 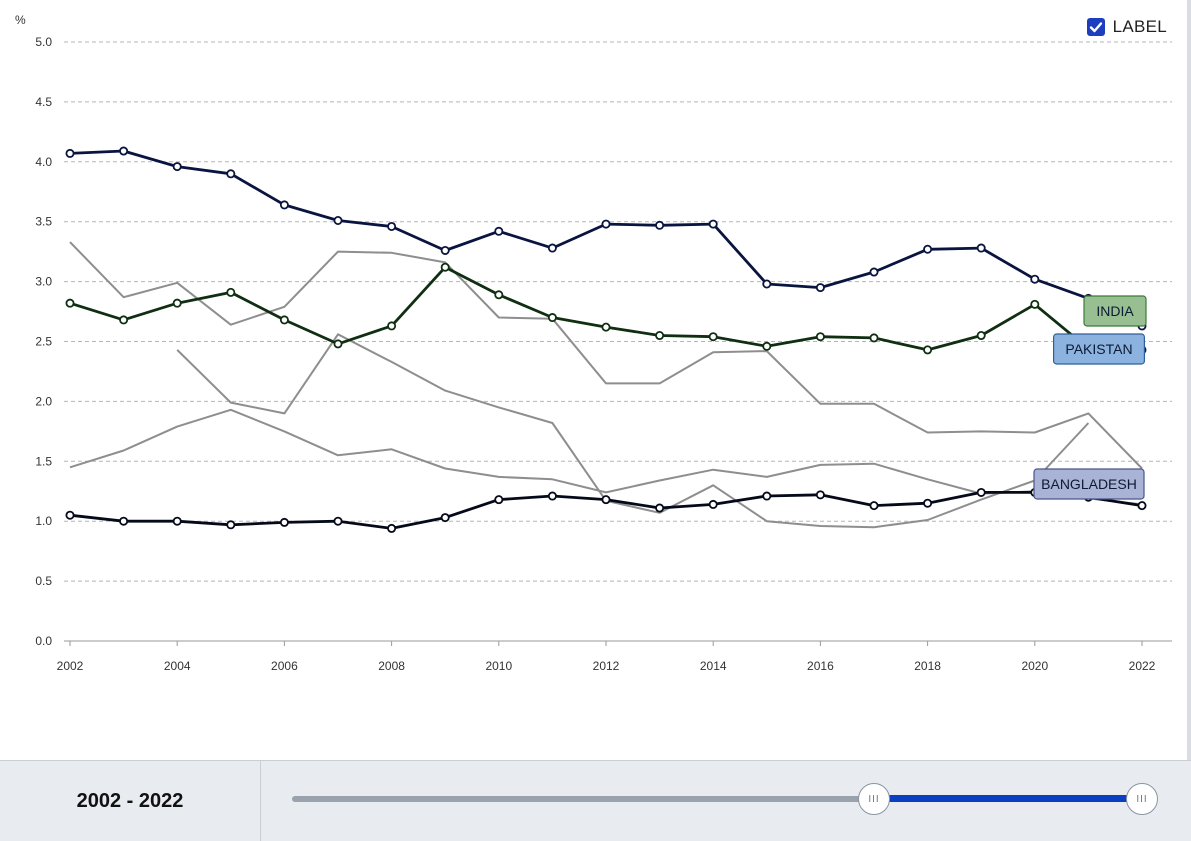 I want to click on india-label-box, so click(x=1115, y=311).